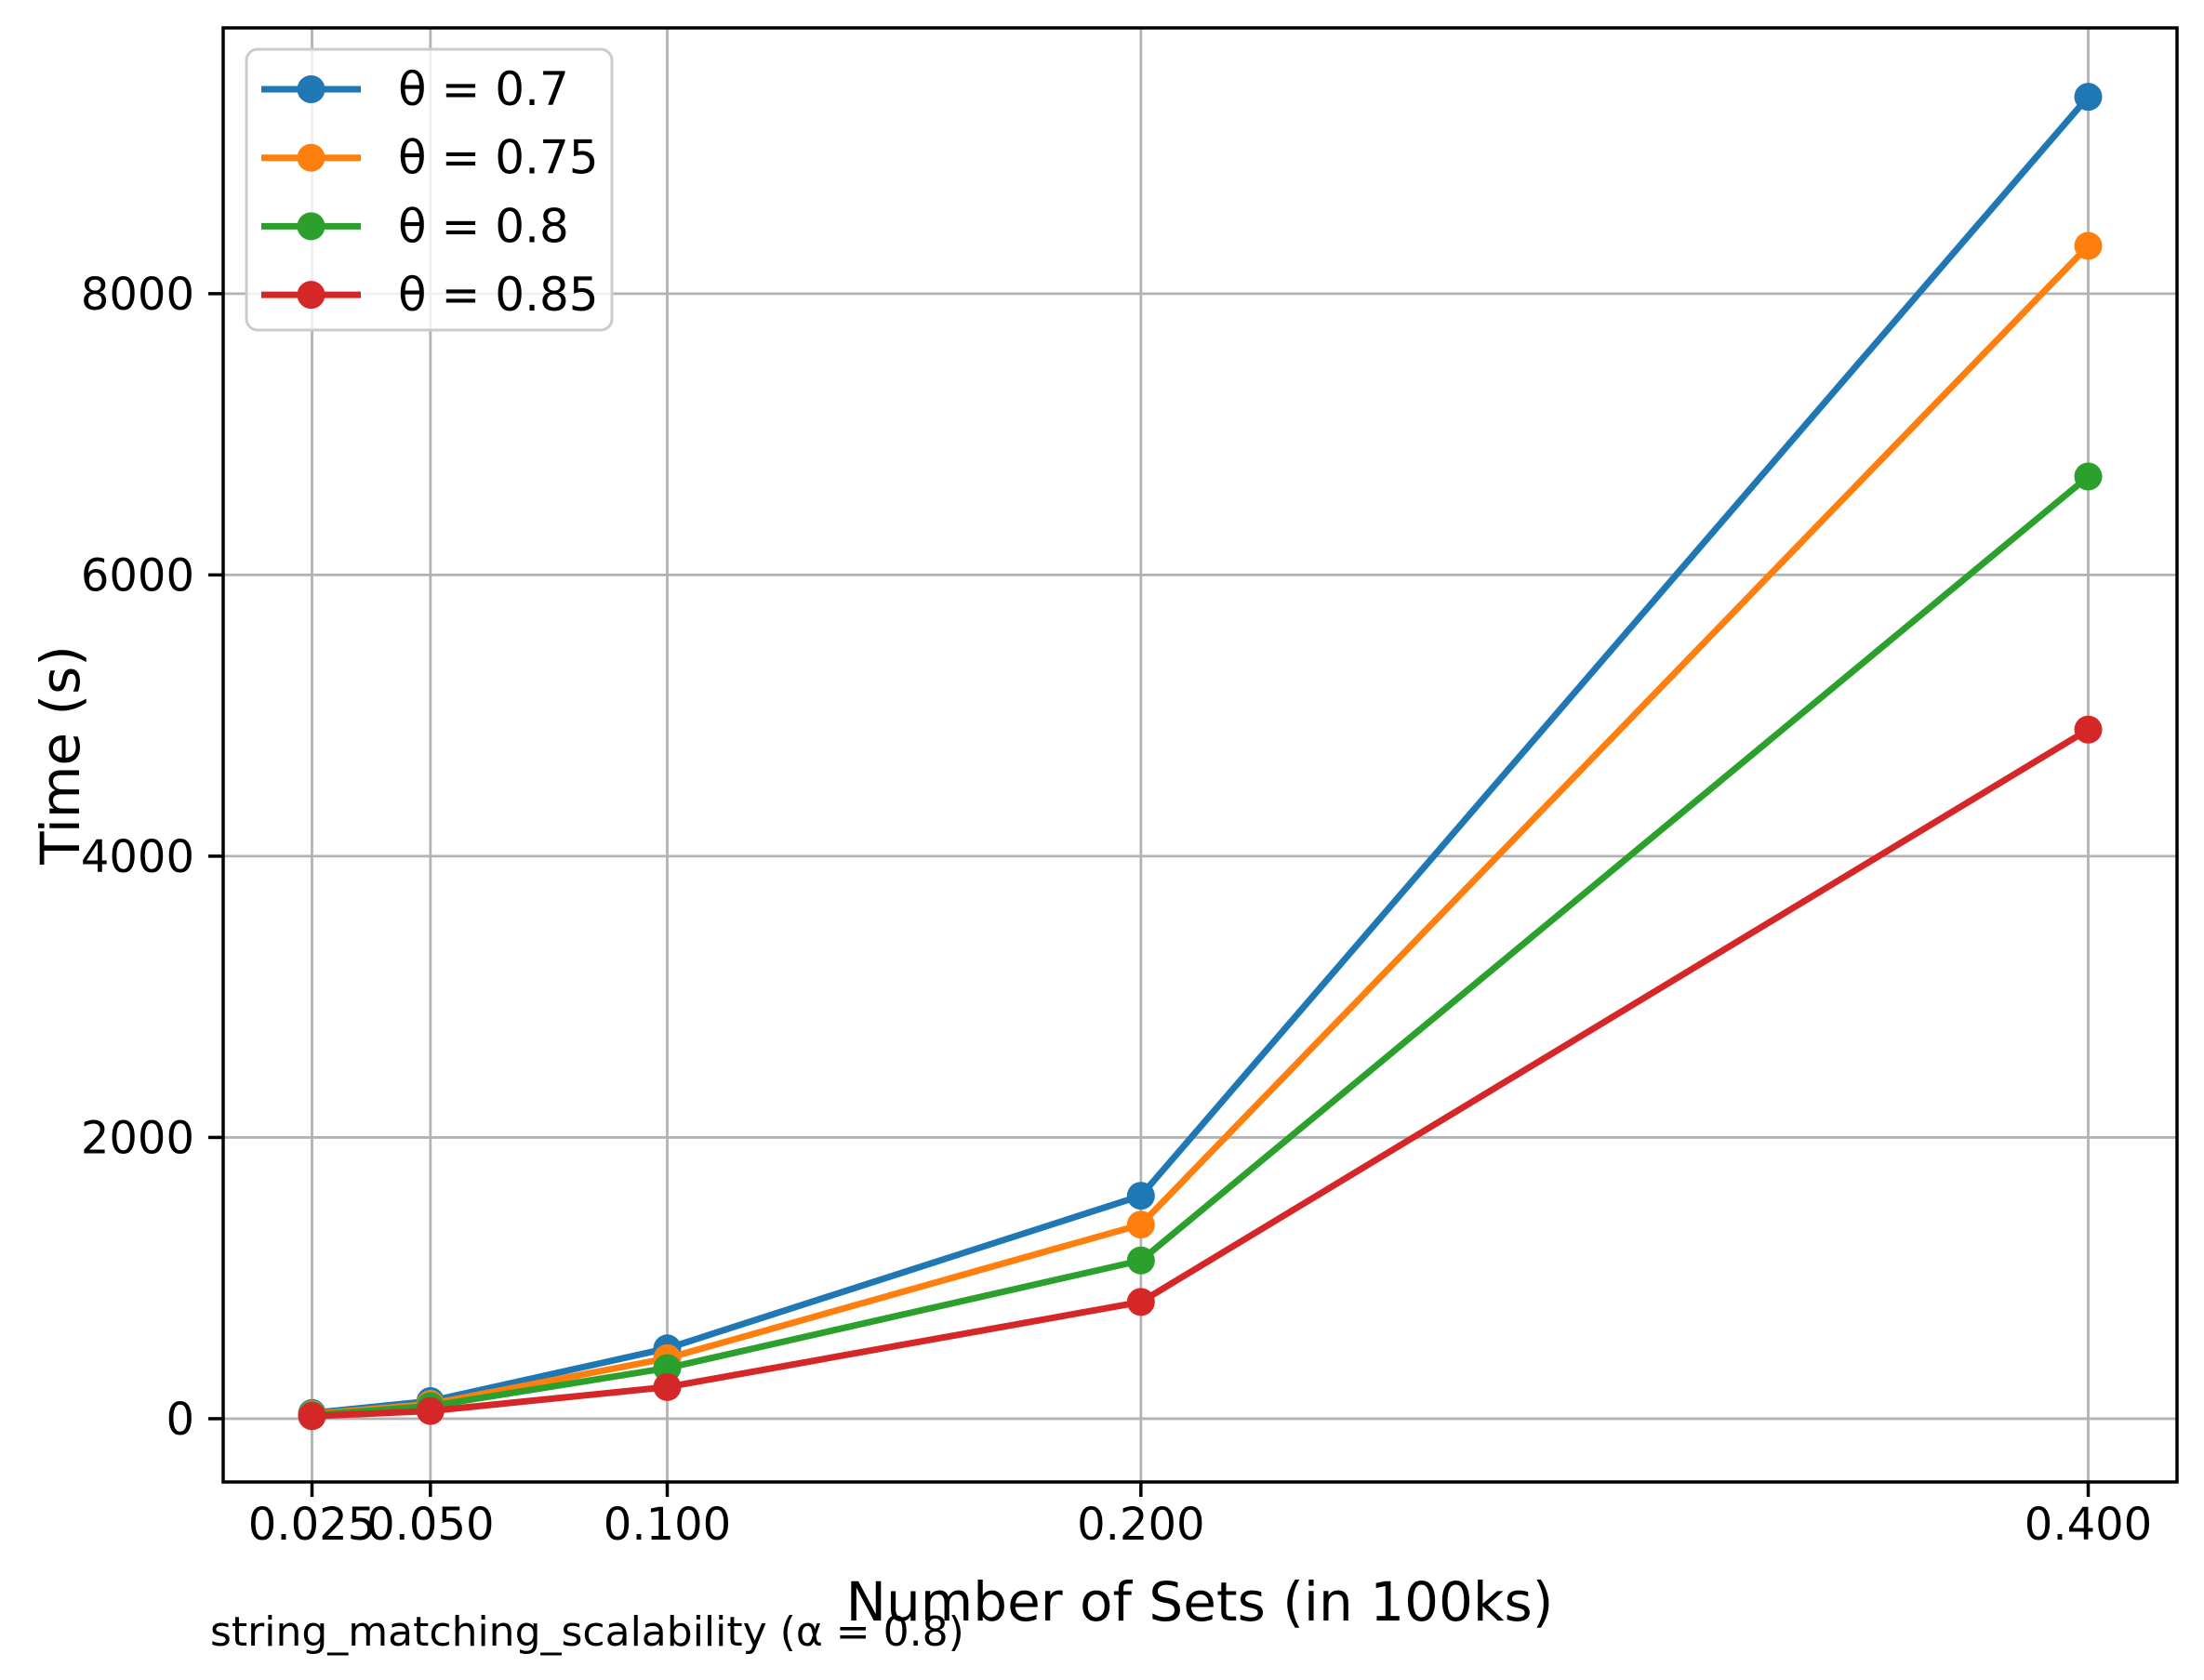 The height and width of the screenshot is (1680, 2204). I want to click on y-axis-label: Time (s), so click(60, 755).